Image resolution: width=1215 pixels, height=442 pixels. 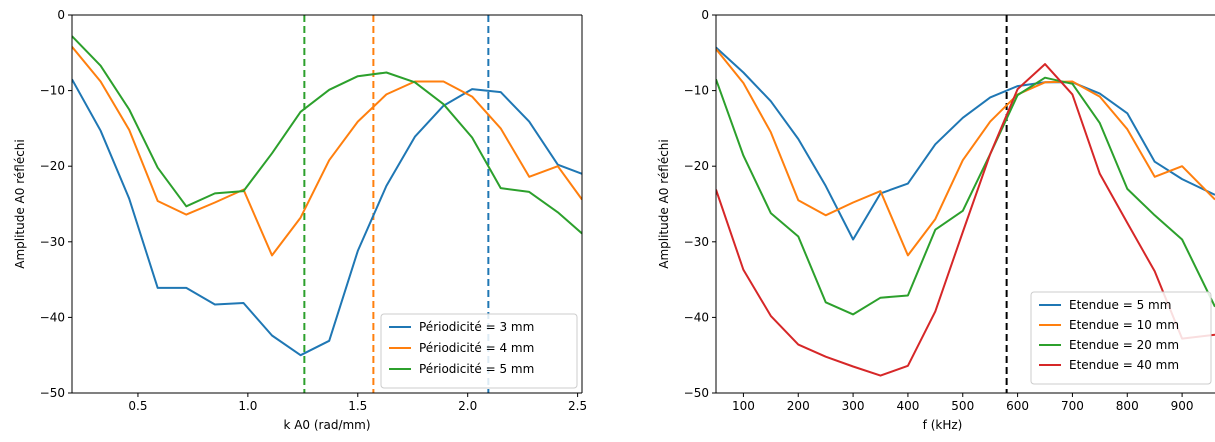 I want to click on x-tick-label: 100, so click(x=743, y=406).